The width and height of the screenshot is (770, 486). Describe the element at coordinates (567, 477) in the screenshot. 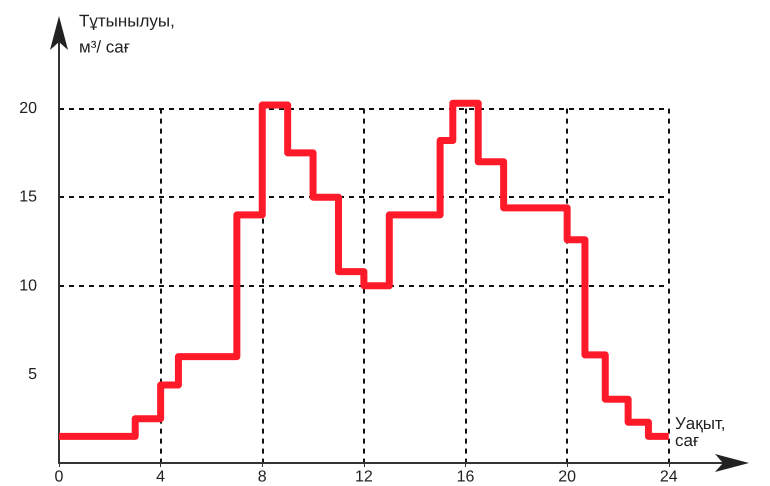

I see `x-tick-label: 20` at that location.